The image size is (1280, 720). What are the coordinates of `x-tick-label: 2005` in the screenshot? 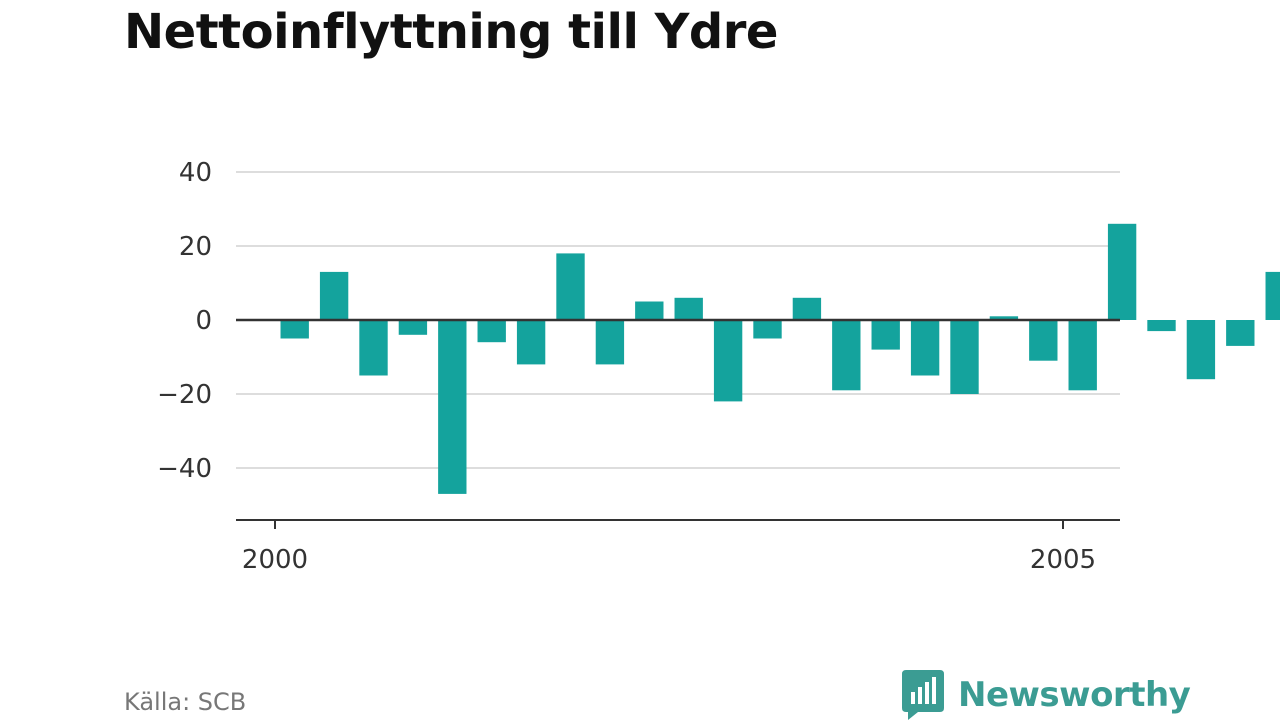 It's located at (1063, 560).